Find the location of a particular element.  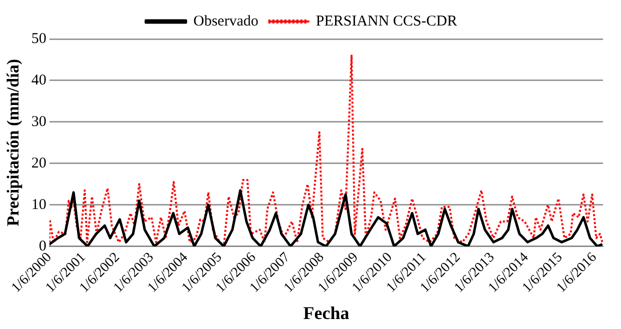

y-tick-label: 20 is located at coordinates (38, 163).